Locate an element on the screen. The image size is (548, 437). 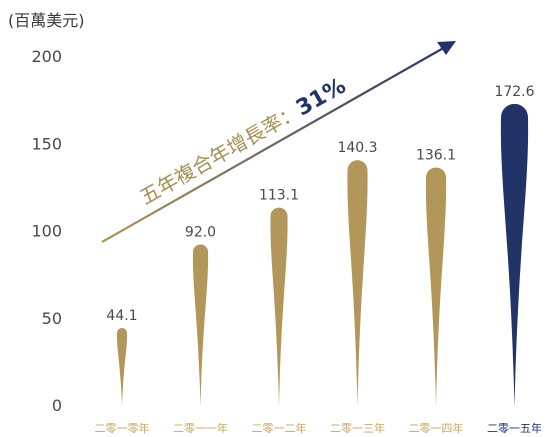
x-tick-label: 二零一三年 is located at coordinates (357, 428).